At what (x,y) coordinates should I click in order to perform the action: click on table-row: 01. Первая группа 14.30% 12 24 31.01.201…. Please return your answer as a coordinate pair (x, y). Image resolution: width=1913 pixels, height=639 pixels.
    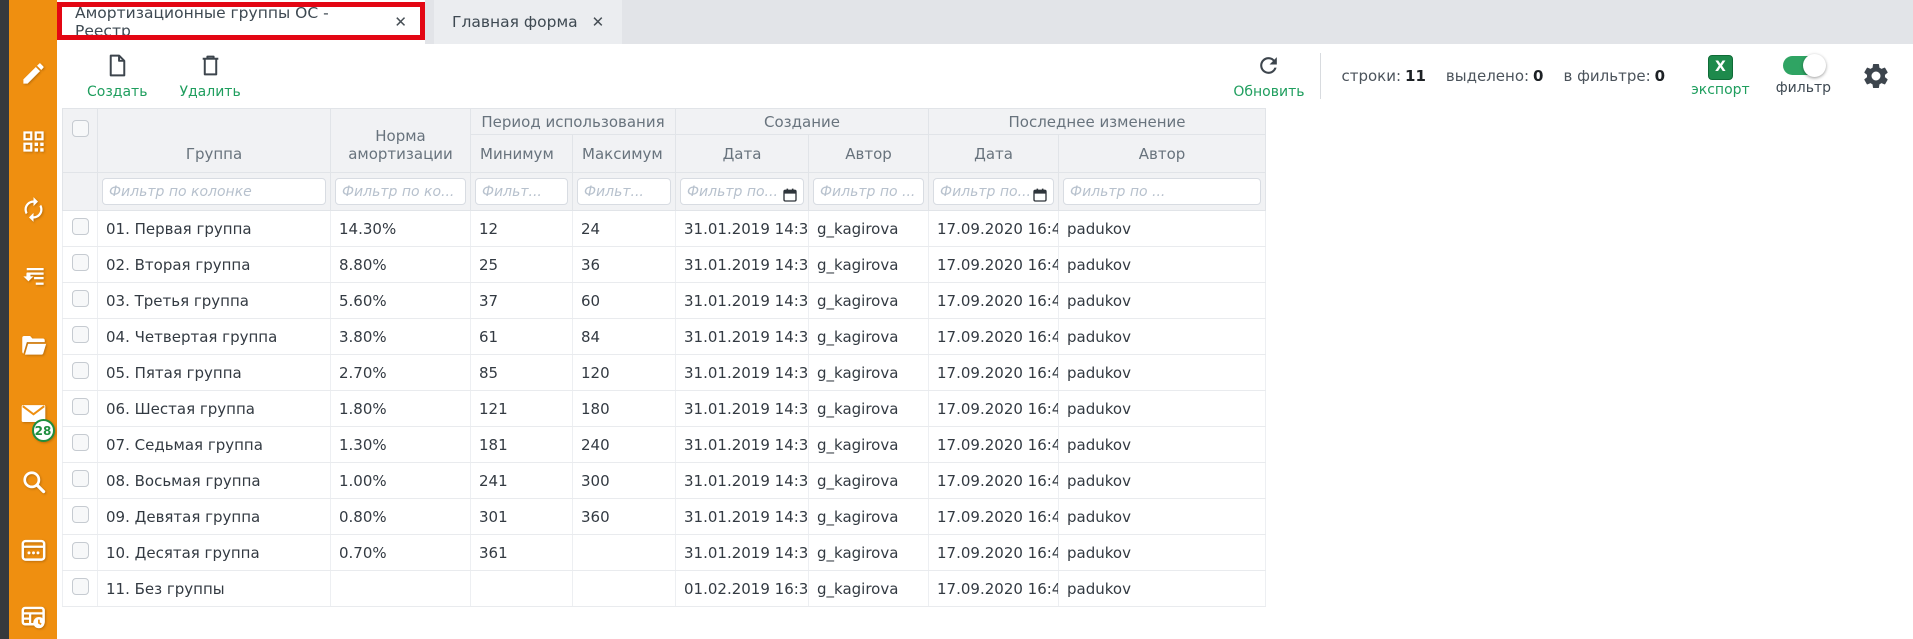
    Looking at the image, I should click on (664, 228).